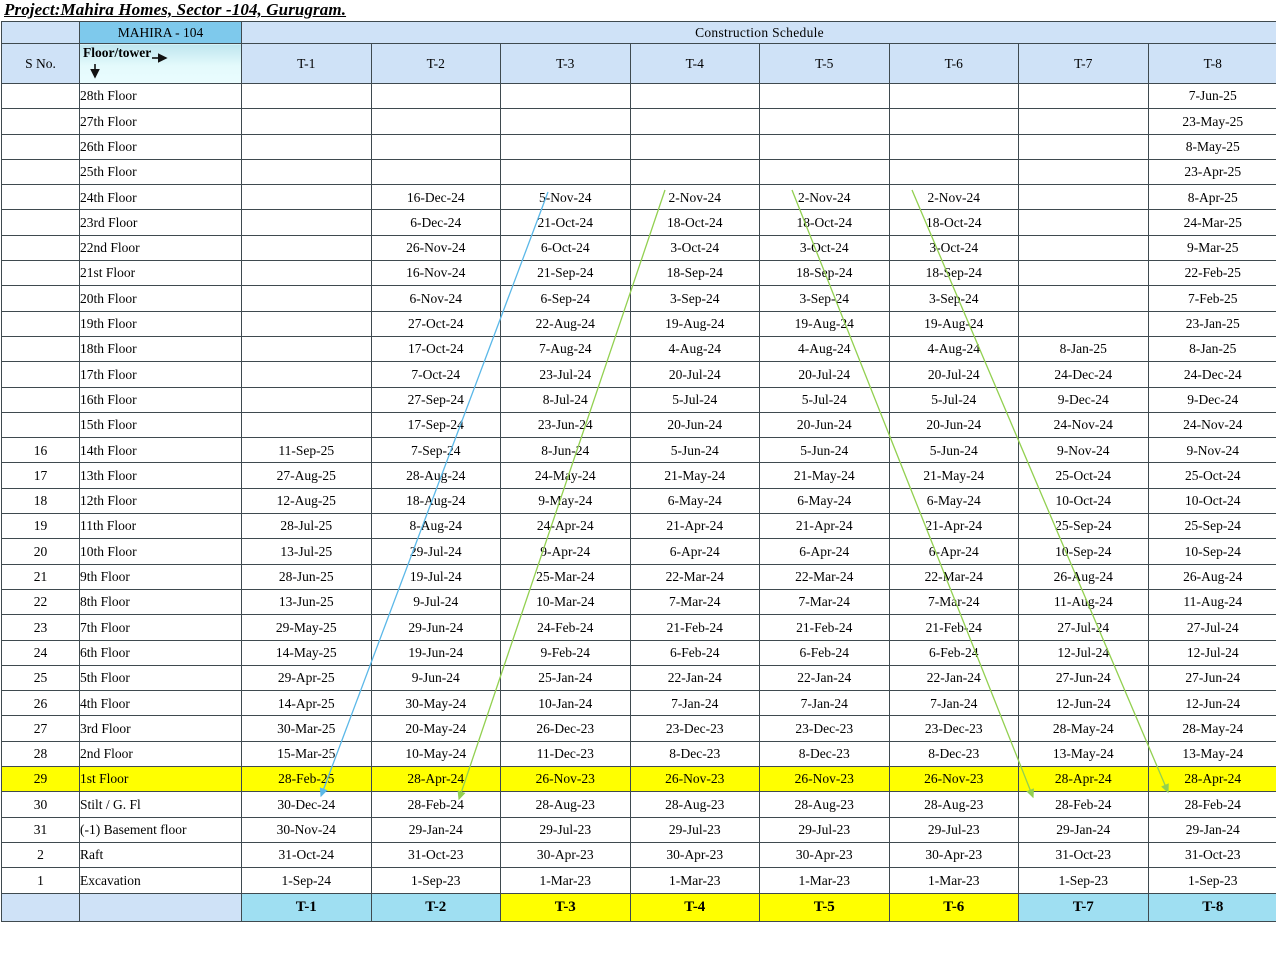  Describe the element at coordinates (953, 399) in the screenshot. I see `date-cell-t6: 5-Jul-24` at that location.